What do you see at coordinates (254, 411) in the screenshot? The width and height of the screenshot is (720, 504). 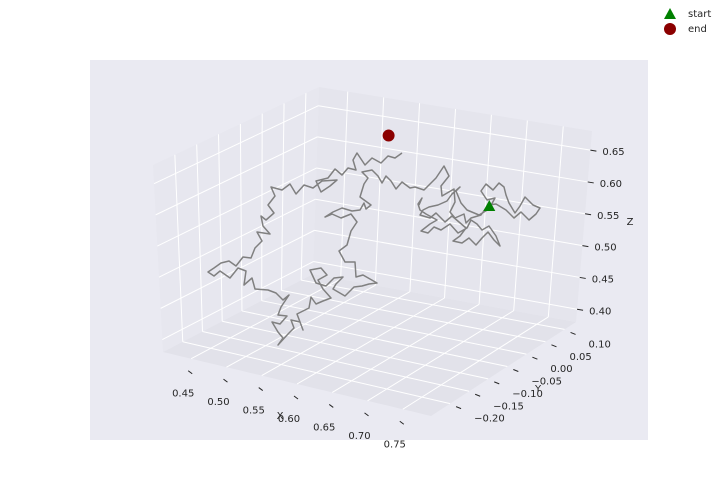 I see `tick-x: 0.55` at bounding box center [254, 411].